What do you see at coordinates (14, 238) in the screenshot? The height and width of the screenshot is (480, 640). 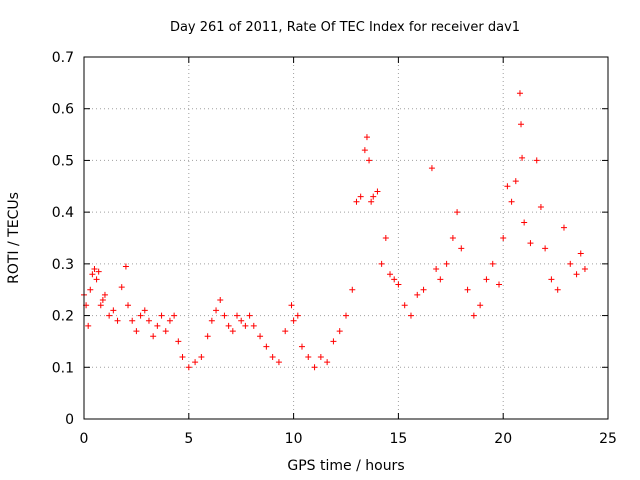 I see `y-axis-label: ROTI / TECUs` at bounding box center [14, 238].